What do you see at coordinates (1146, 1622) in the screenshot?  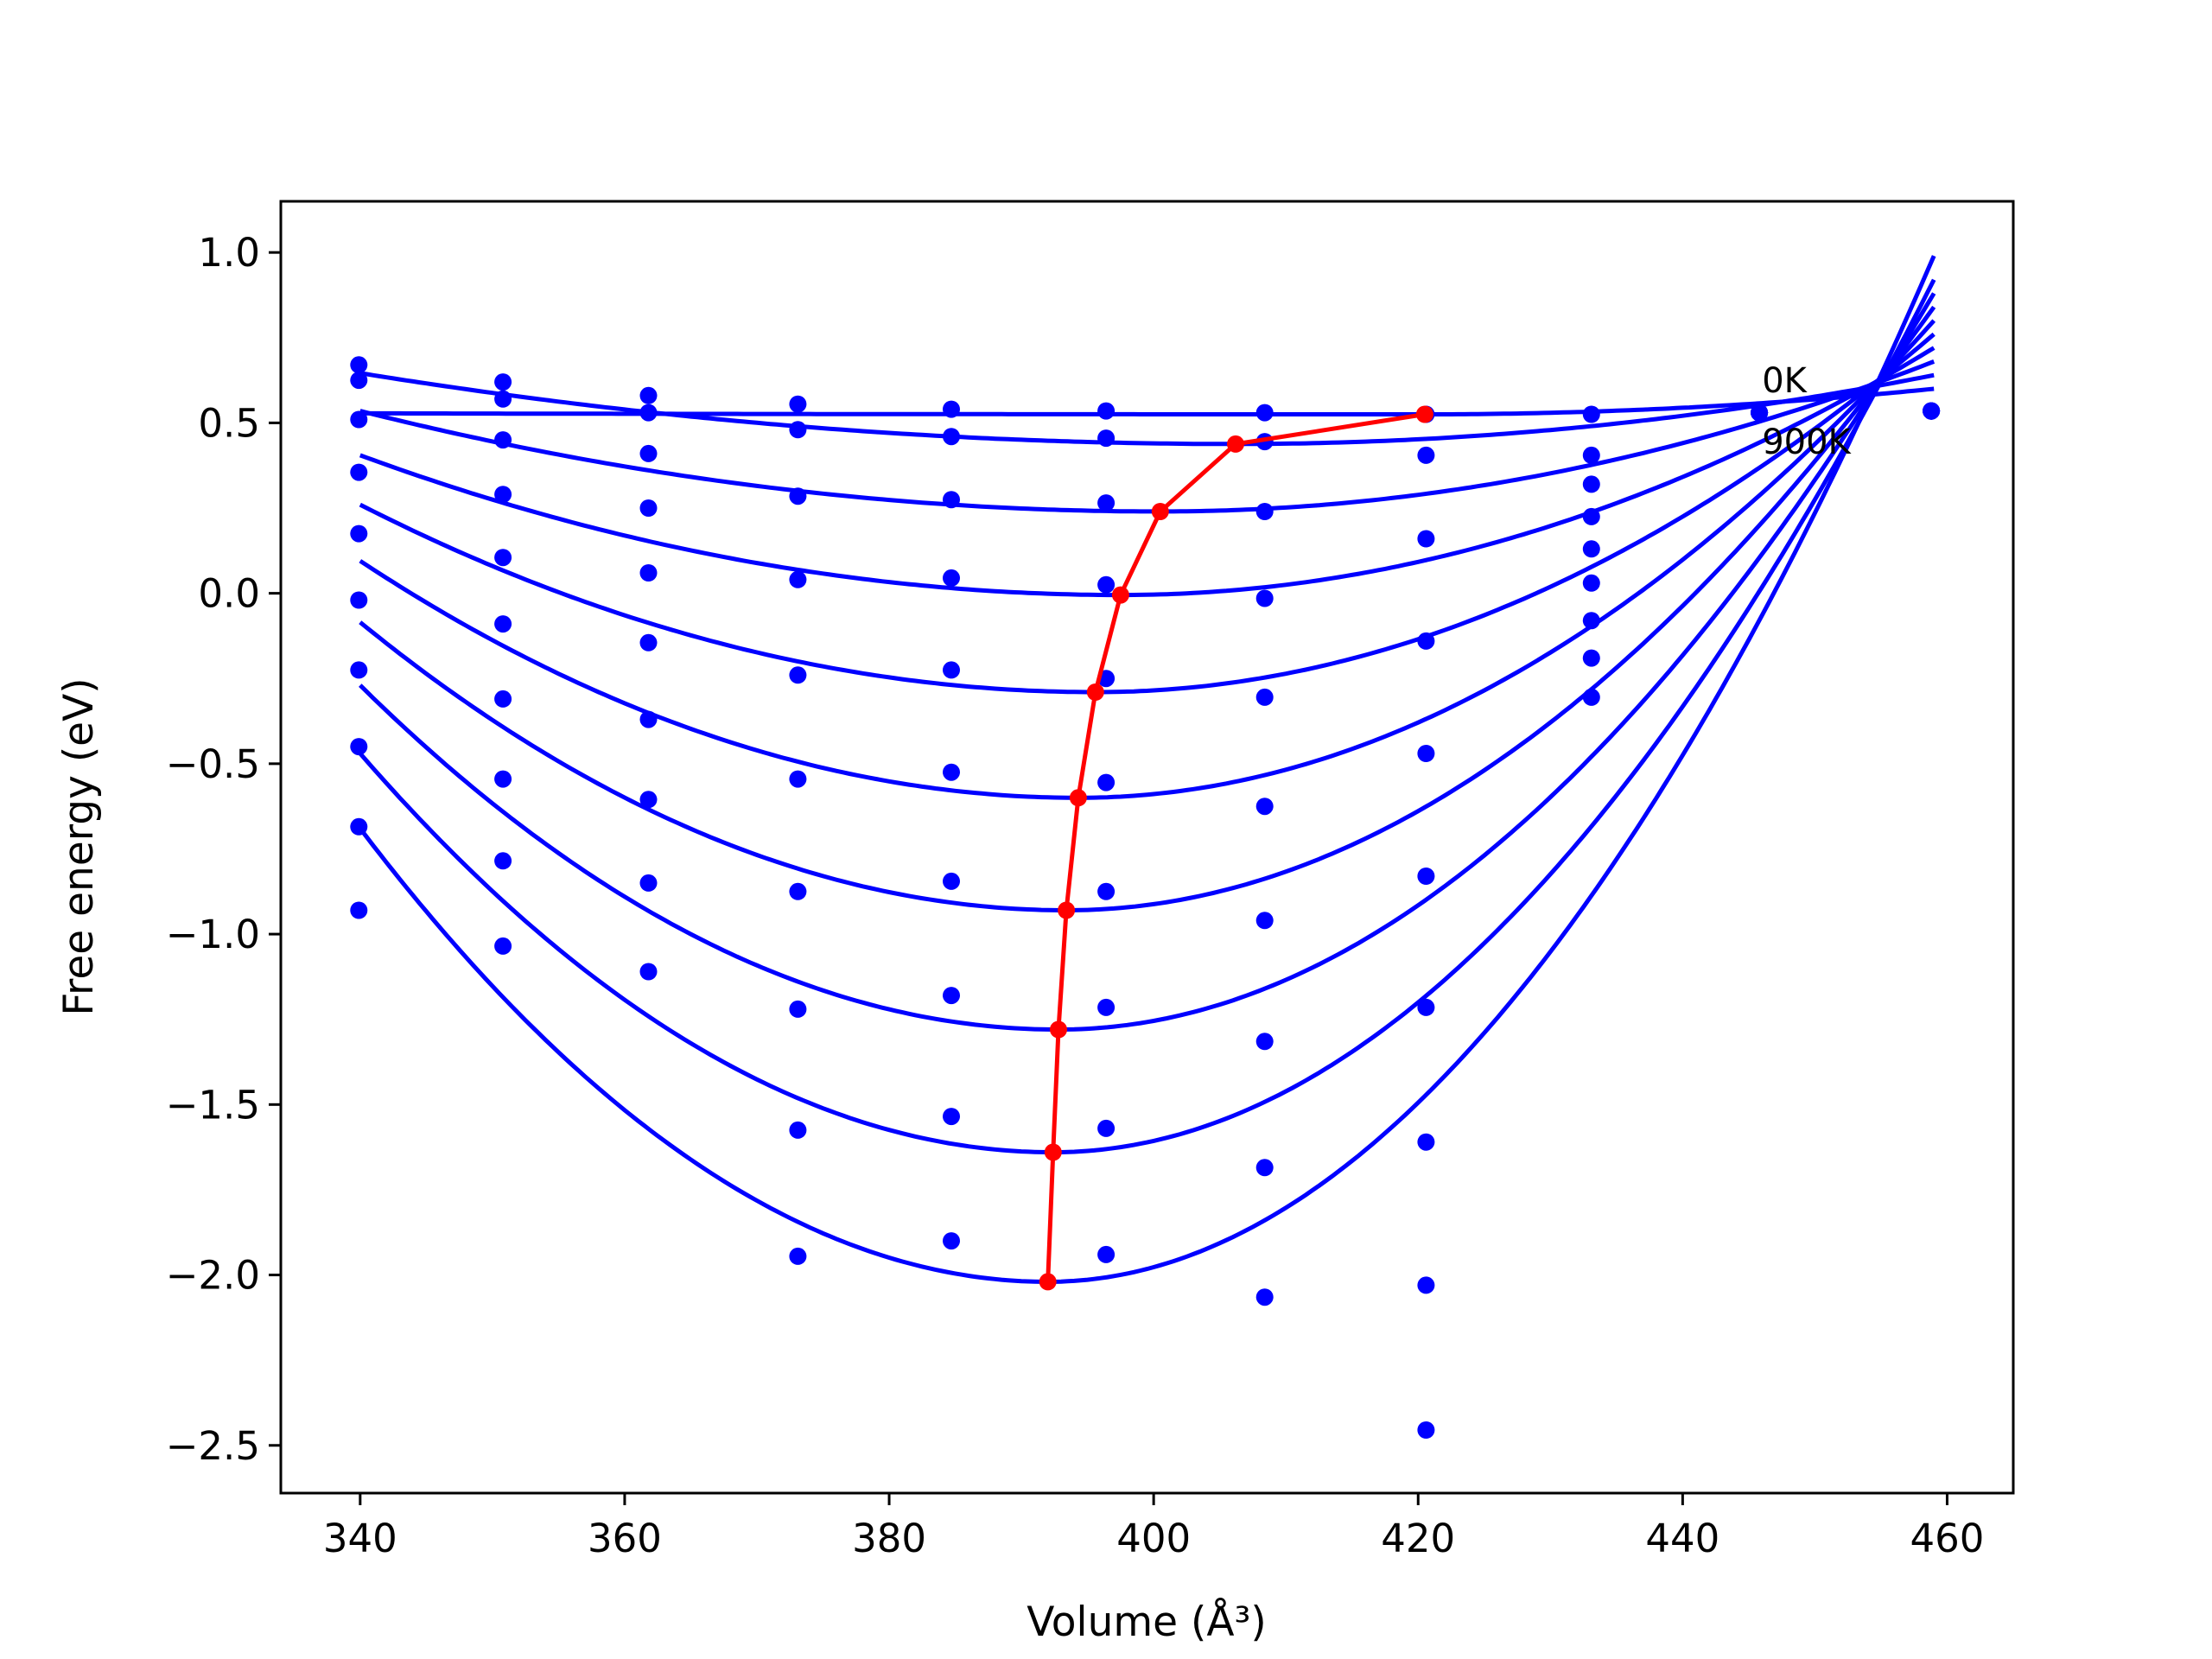 I see `x-axis-label: Volume (Å³)` at bounding box center [1146, 1622].